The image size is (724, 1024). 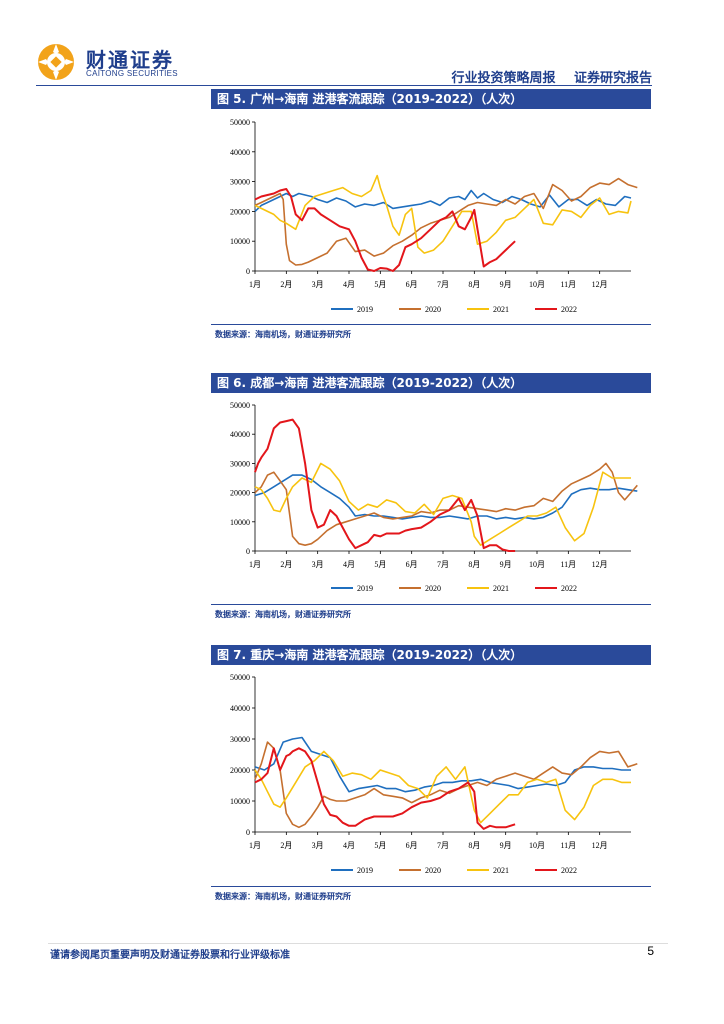 I want to click on footer-divider, so click(x=358, y=943).